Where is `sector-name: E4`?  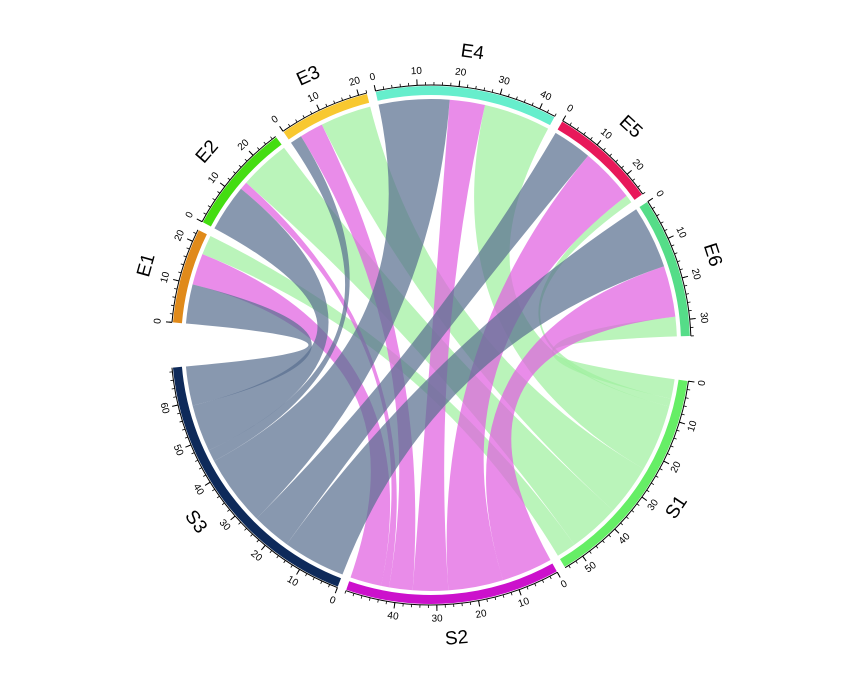 sector-name: E4 is located at coordinates (472, 52).